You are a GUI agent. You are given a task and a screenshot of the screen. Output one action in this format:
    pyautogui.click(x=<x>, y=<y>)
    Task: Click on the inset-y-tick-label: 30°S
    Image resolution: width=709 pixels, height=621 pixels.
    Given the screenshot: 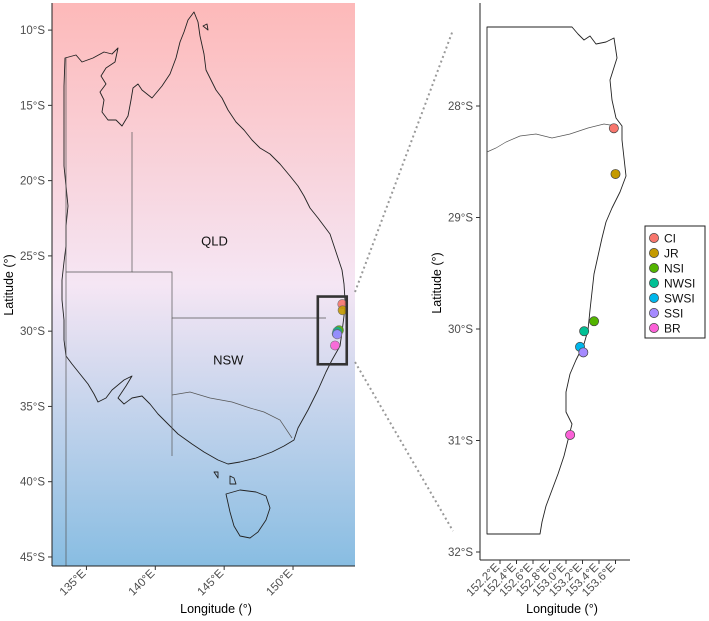 What is the action you would take?
    pyautogui.click(x=460, y=330)
    